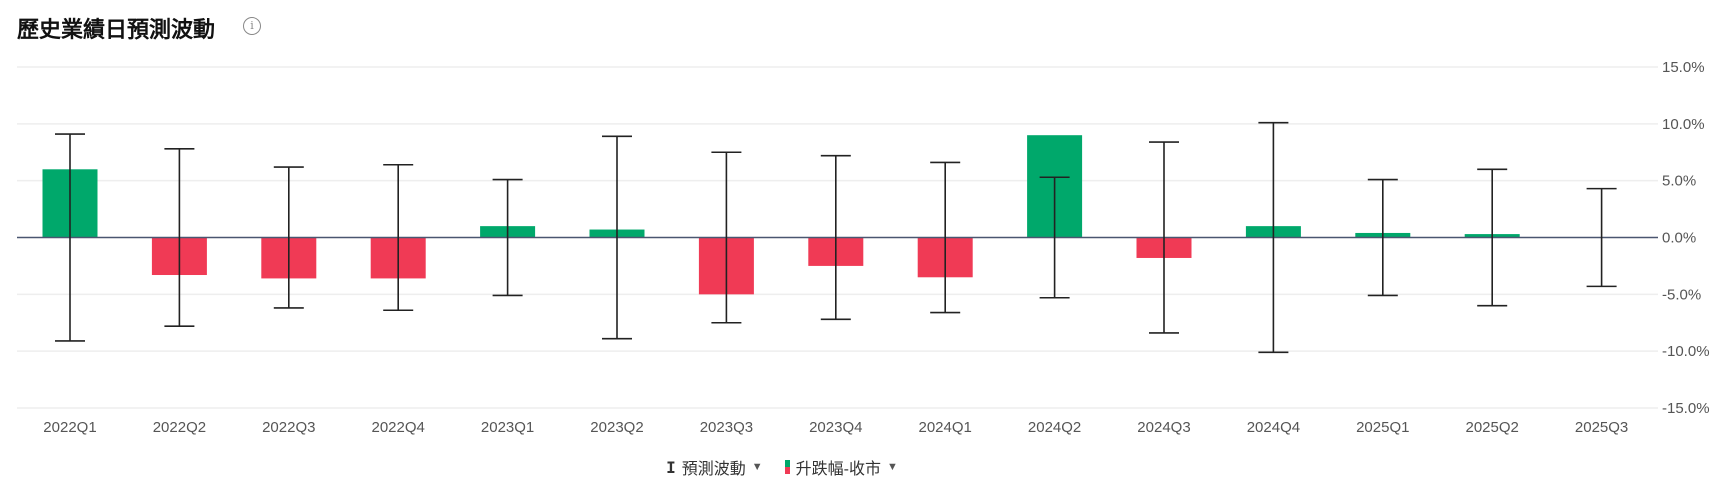 The width and height of the screenshot is (1724, 490). What do you see at coordinates (1683, 67) in the screenshot?
I see `y-tick-label: 15.0%` at bounding box center [1683, 67].